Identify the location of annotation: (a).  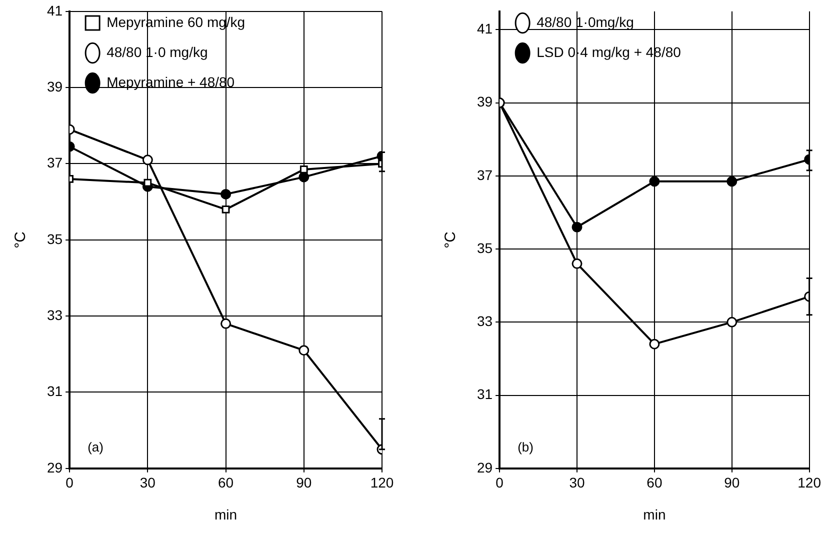
(96, 446).